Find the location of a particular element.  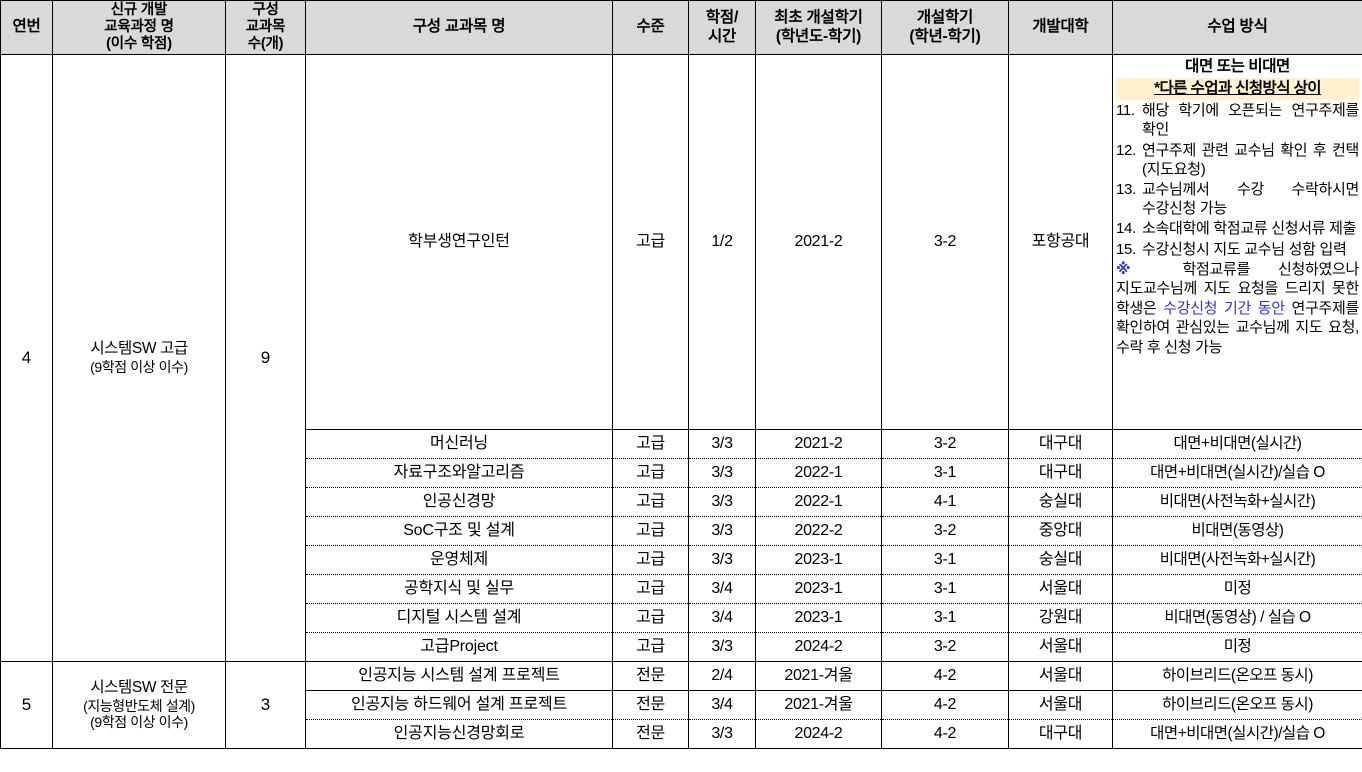

enrollment-step-item: 13. 교수님께서 수강 수락하시면 수강신청 가능 is located at coordinates (1237, 199).